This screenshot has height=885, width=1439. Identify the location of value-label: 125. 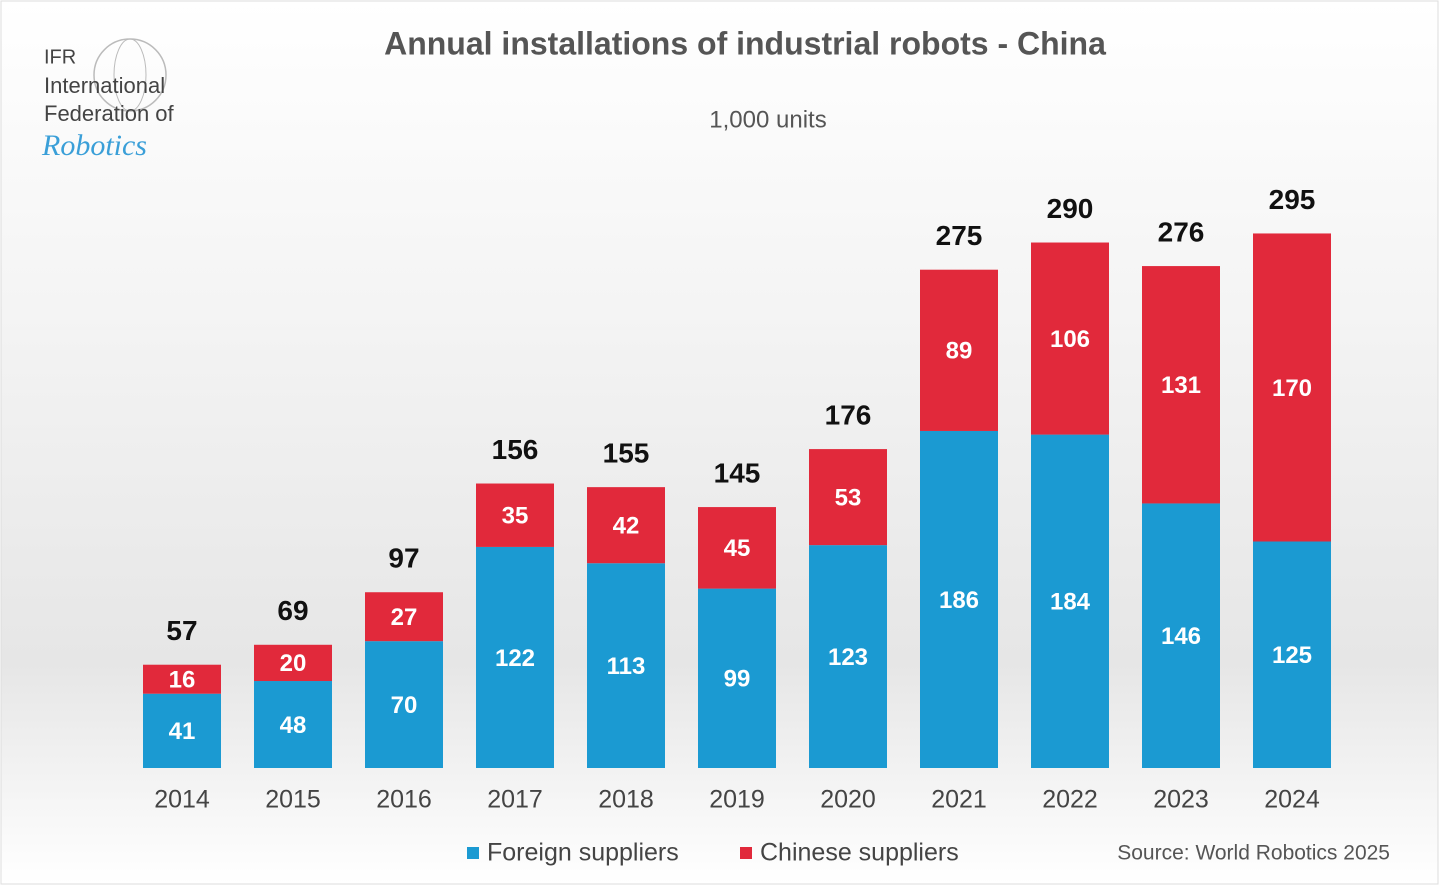
(1292, 655).